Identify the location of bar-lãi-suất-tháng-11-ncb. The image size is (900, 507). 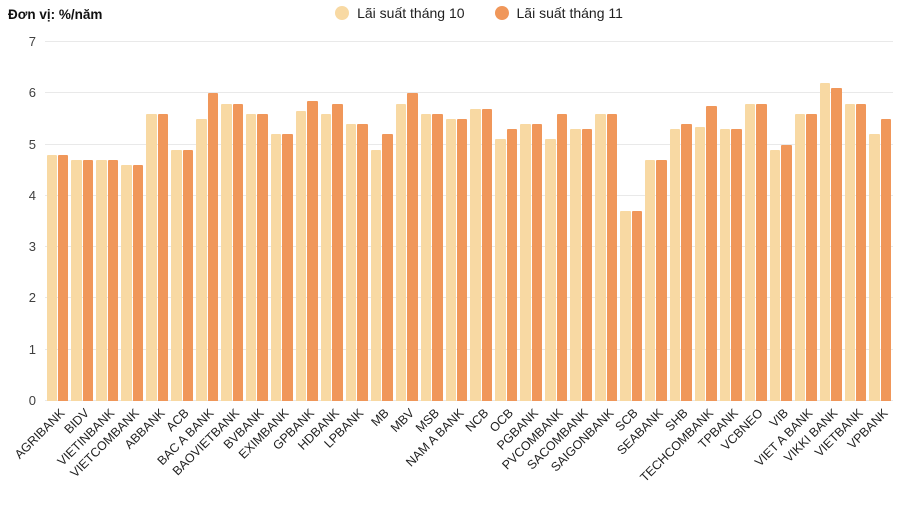
(487, 254).